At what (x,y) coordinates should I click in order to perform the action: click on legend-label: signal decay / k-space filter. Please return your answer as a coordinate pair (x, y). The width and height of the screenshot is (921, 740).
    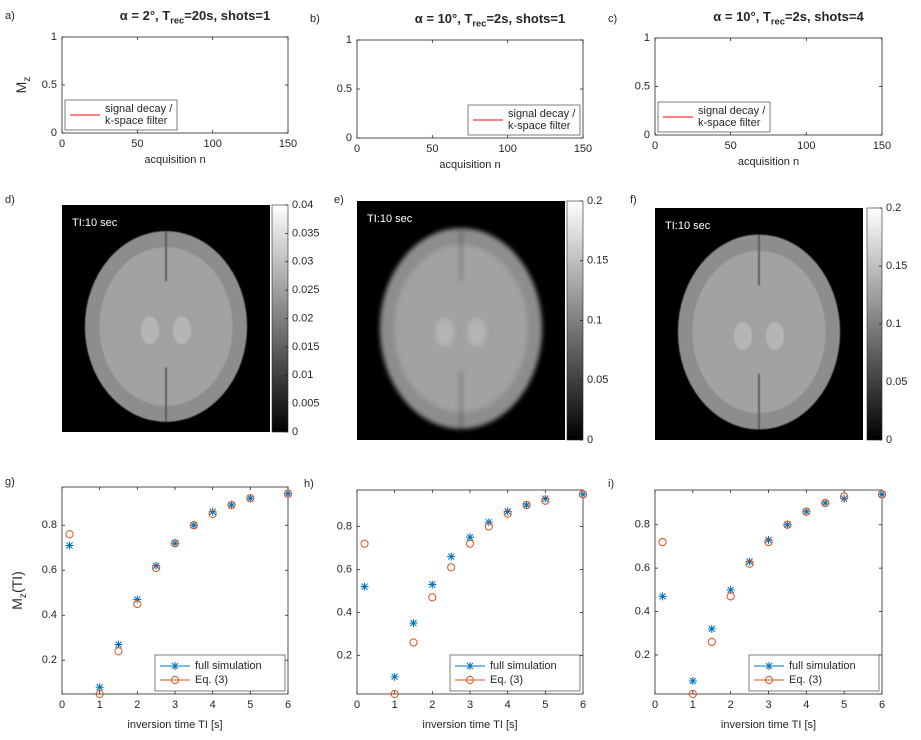
    Looking at the image, I should click on (732, 117).